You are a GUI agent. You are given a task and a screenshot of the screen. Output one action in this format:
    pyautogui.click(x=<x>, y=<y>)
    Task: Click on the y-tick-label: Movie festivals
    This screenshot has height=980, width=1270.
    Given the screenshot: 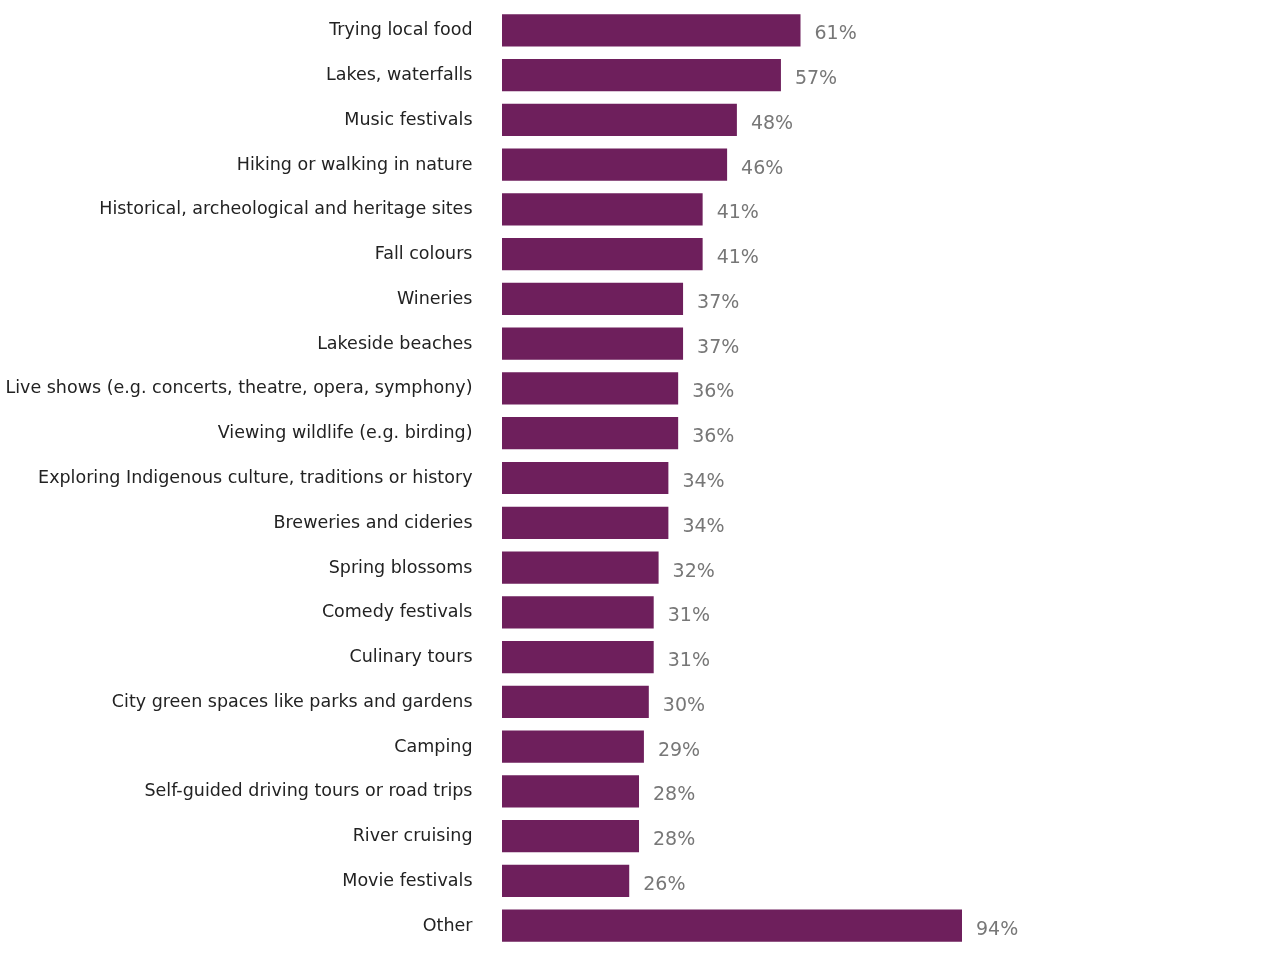 What is the action you would take?
    pyautogui.click(x=407, y=879)
    